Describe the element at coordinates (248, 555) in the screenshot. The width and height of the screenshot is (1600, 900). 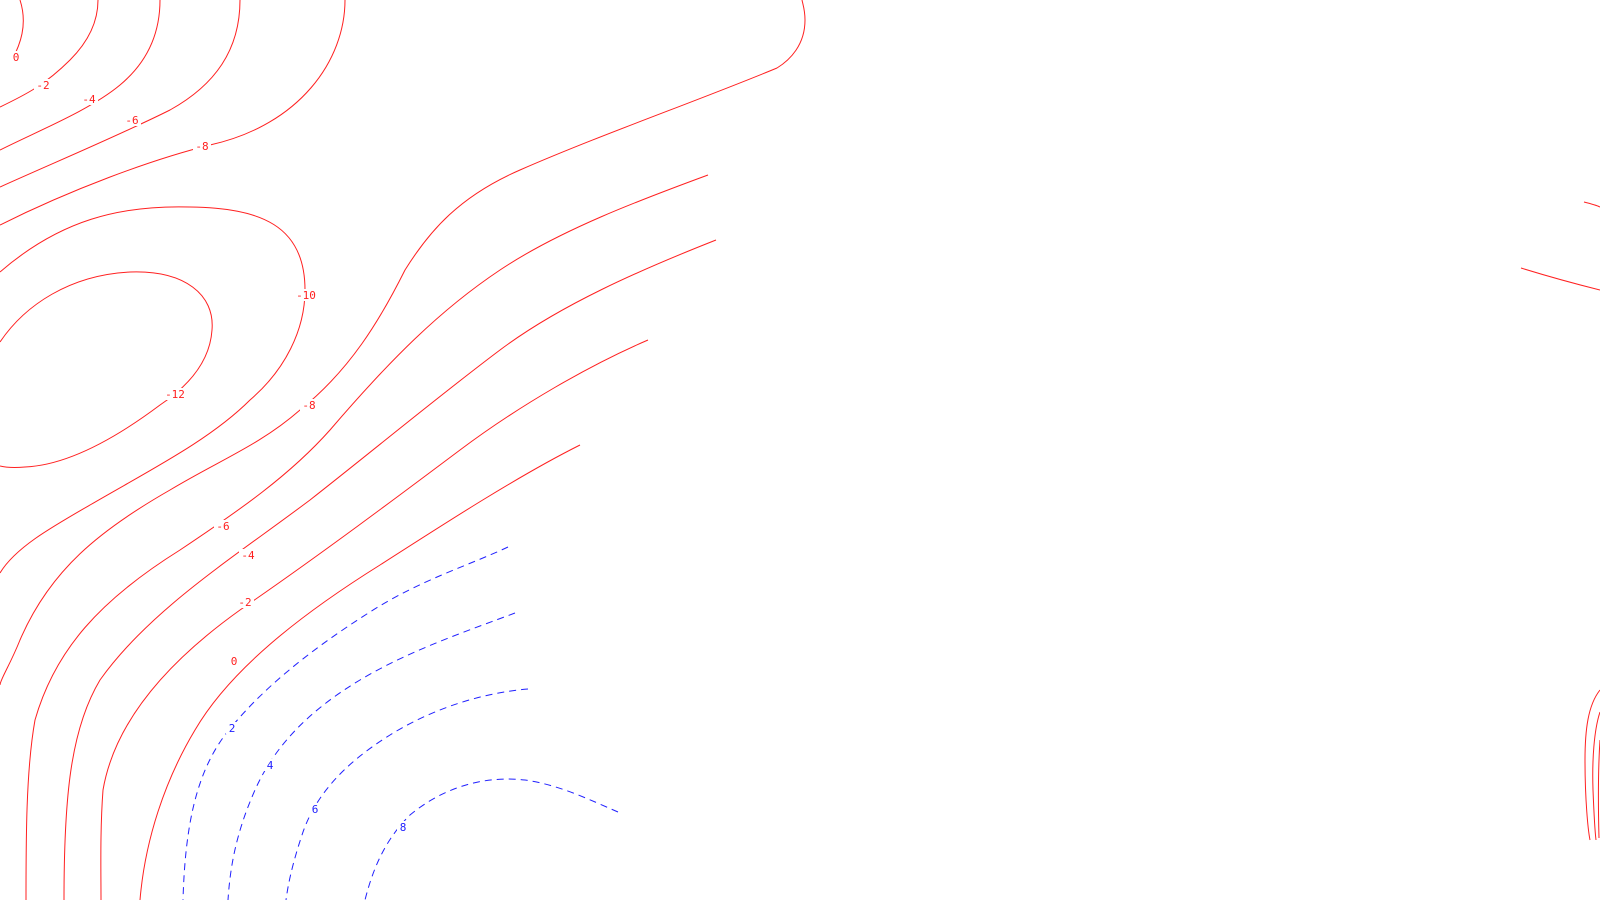
I see `contour-label-minus4-lower: -4` at that location.